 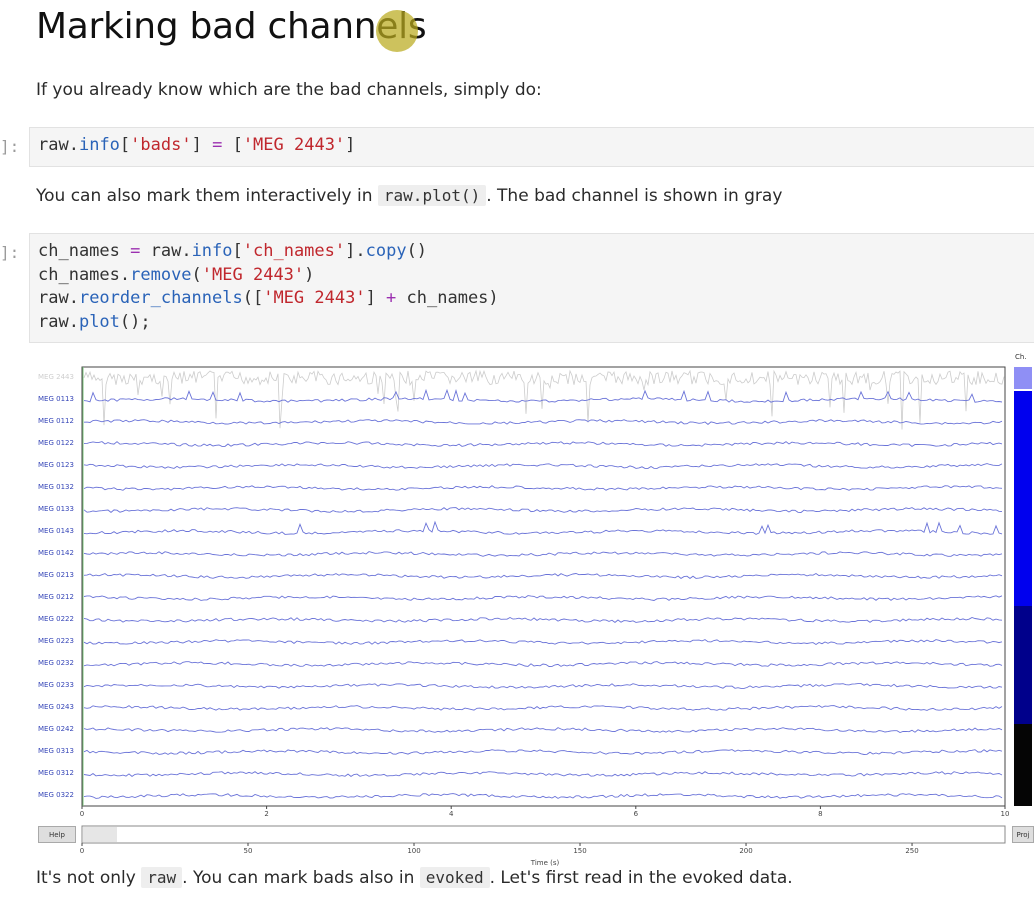 What do you see at coordinates (99, 145) in the screenshot?
I see `code-token: info` at bounding box center [99, 145].